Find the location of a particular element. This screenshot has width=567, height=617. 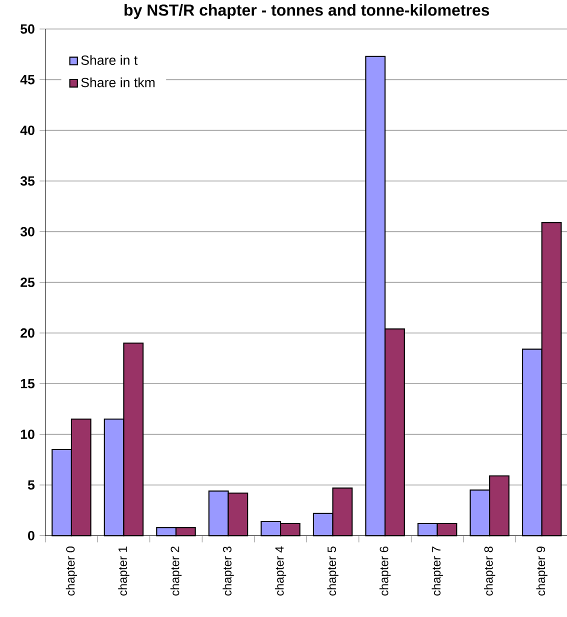

y-tick-label: 35 is located at coordinates (27, 181).